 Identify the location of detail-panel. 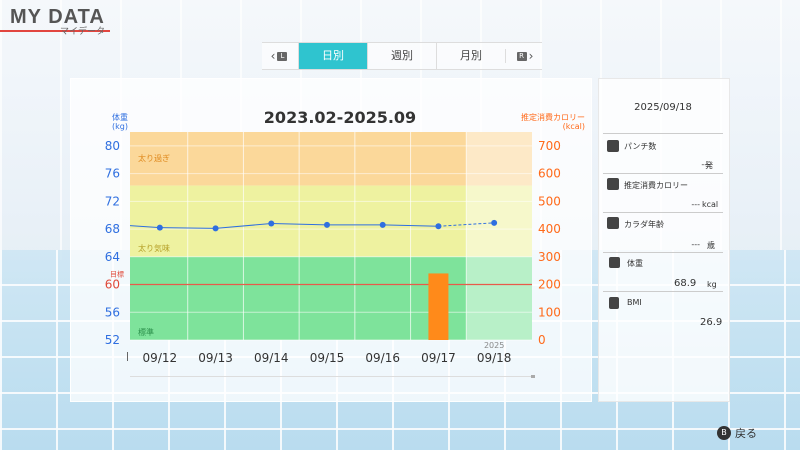
(664, 240).